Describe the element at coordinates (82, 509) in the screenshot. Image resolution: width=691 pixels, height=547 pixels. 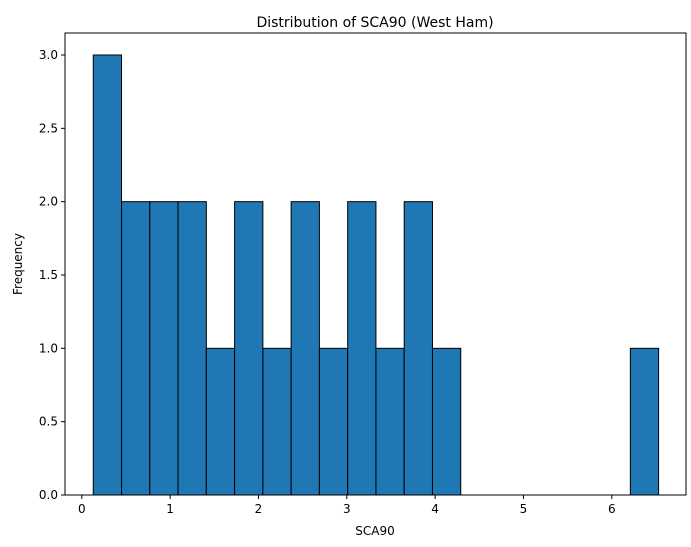
I see `x-tick-label: 0` at that location.